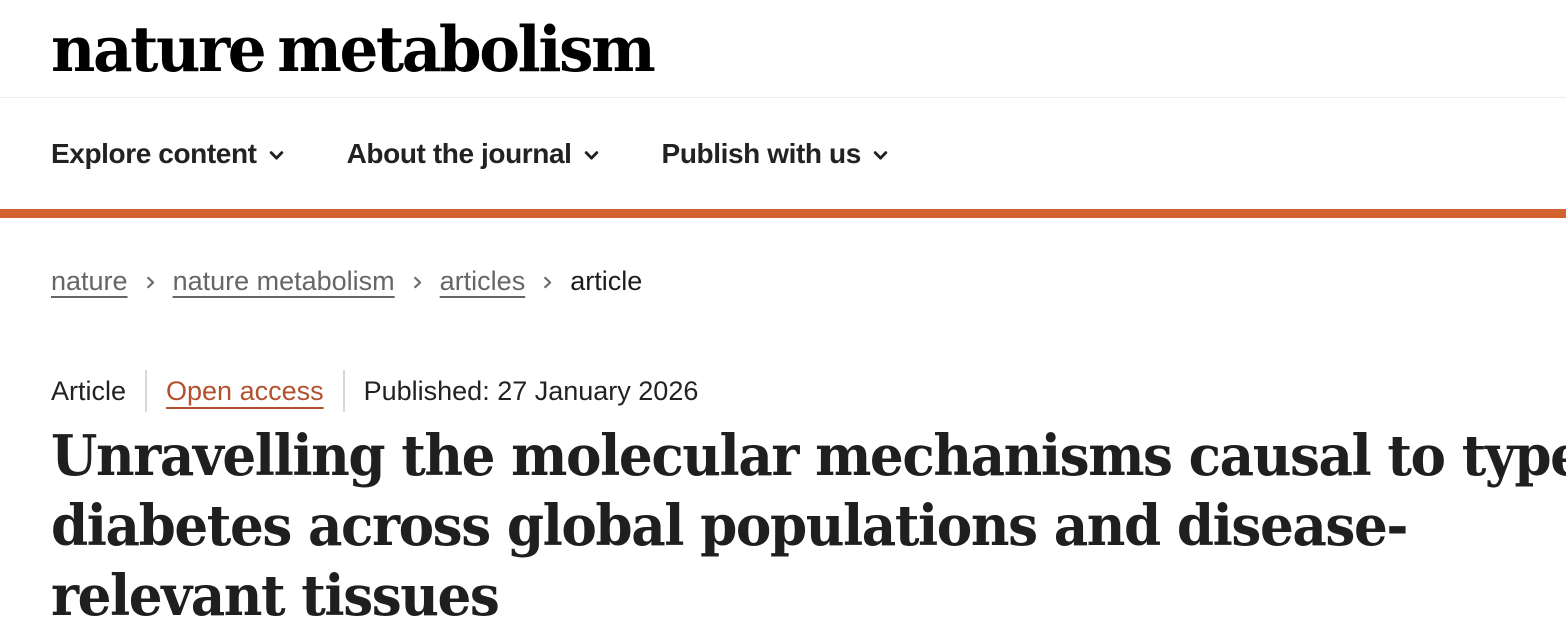  I want to click on nav-about-journal: About the journal, so click(473, 154).